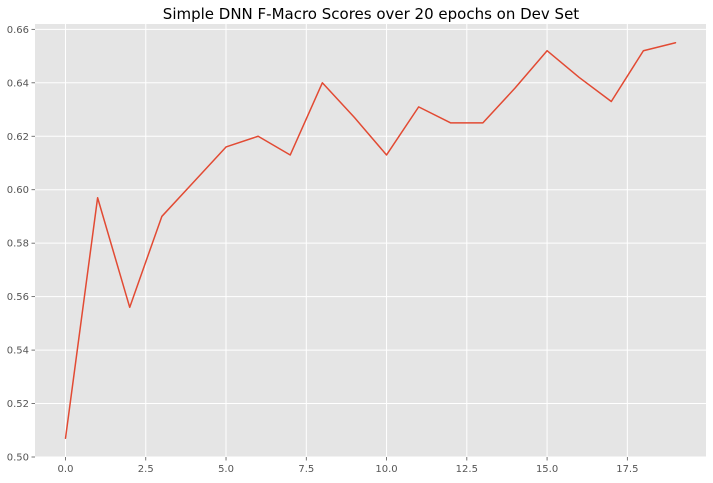  Describe the element at coordinates (66, 469) in the screenshot. I see `x-tick-label: 0.0` at that location.